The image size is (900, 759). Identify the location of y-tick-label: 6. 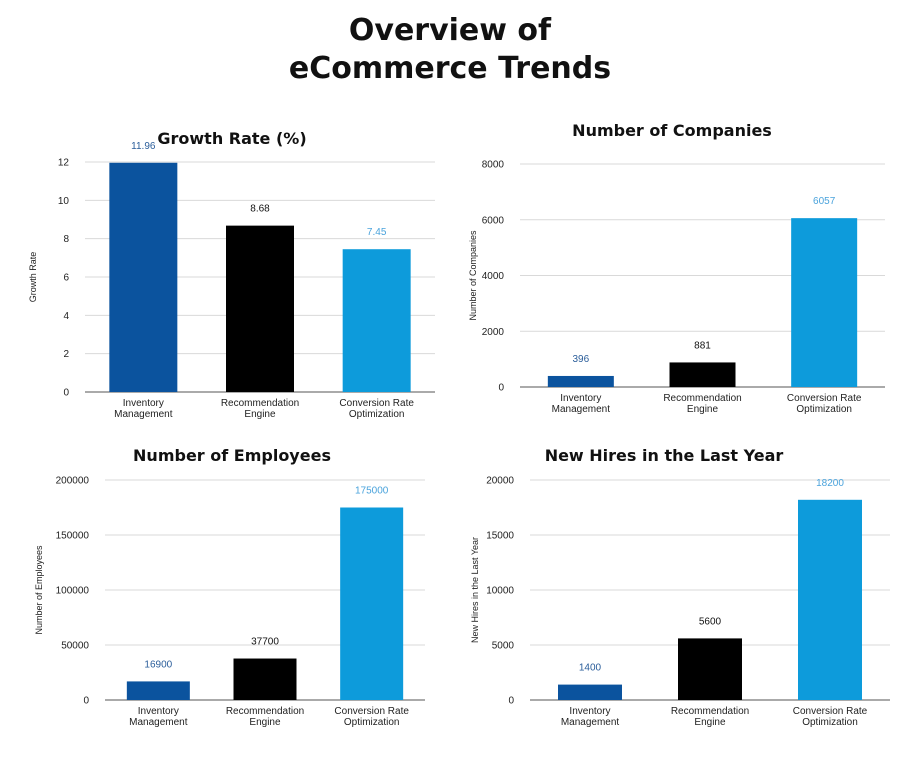
(66, 278).